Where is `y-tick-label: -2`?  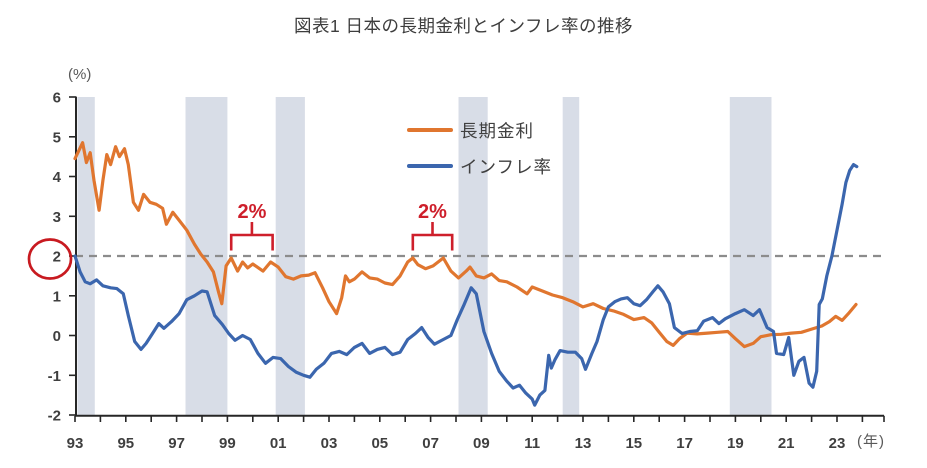
y-tick-label: -2 is located at coordinates (54, 416).